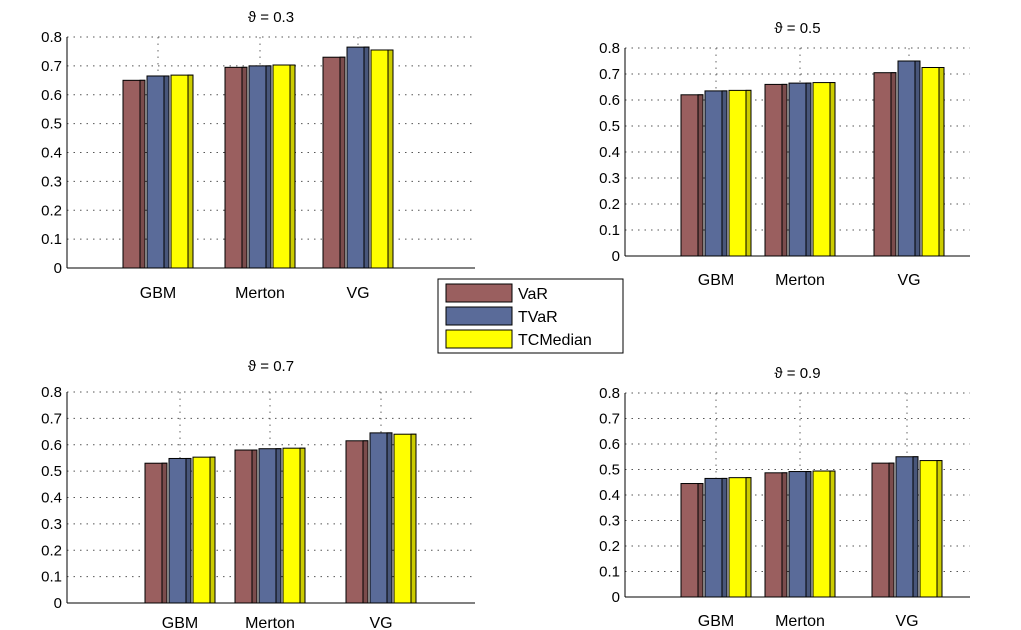  I want to click on legend-label-var: VaR, so click(533, 294).